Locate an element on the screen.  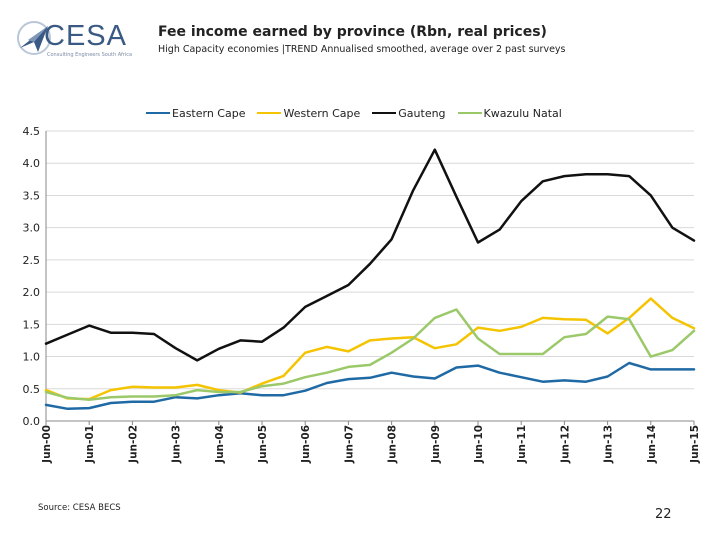
x-tick-label: Jun-08 is located at coordinates (393, 444).